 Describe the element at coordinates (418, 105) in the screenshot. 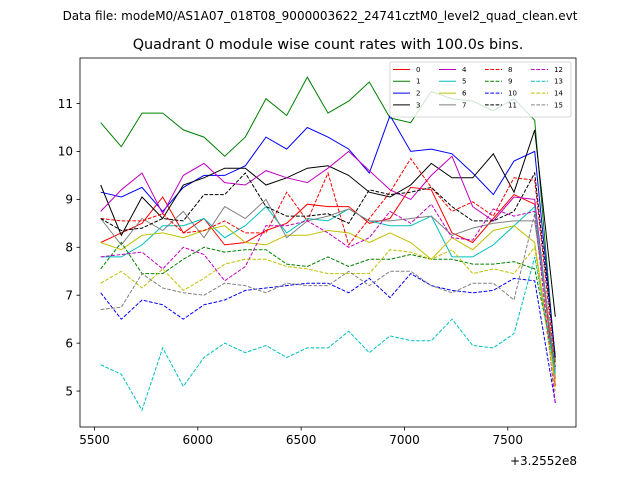

I see `legend-label-3: 3` at that location.